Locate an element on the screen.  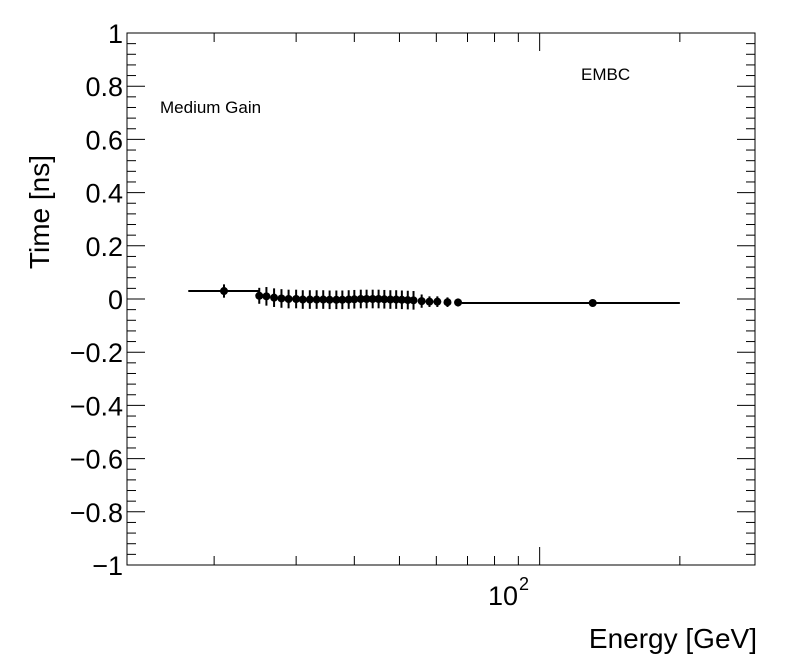
y-tick-label: 0.2 is located at coordinates (104, 247).